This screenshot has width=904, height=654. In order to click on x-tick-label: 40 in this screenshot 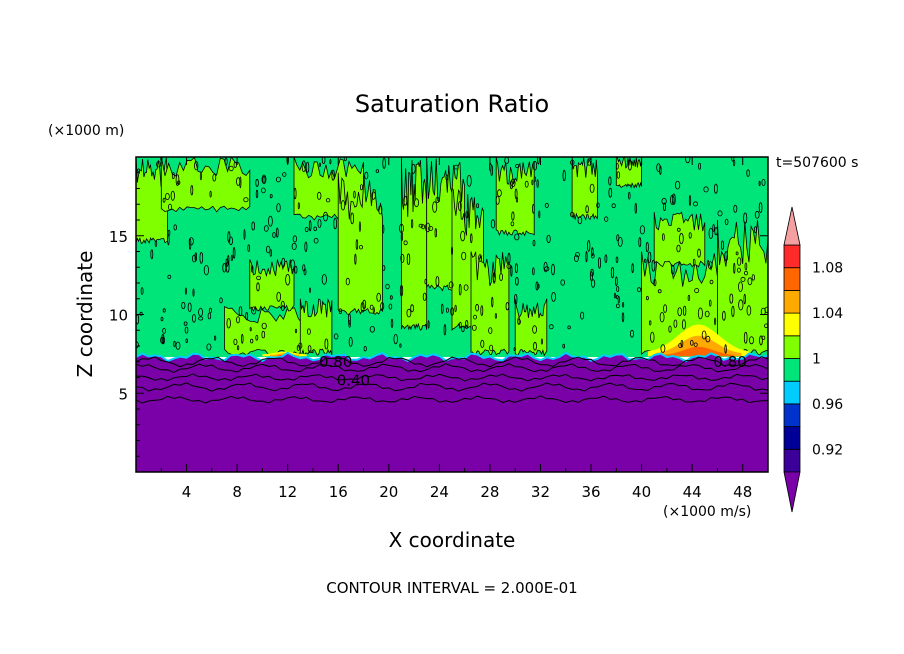, I will do `click(641, 492)`.